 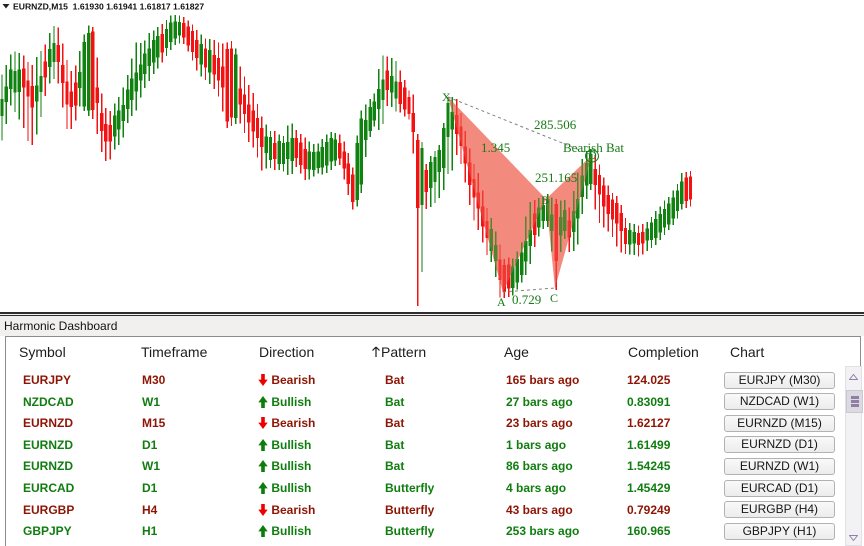 What do you see at coordinates (446, 97) in the screenshot?
I see `svg-text: X` at bounding box center [446, 97].